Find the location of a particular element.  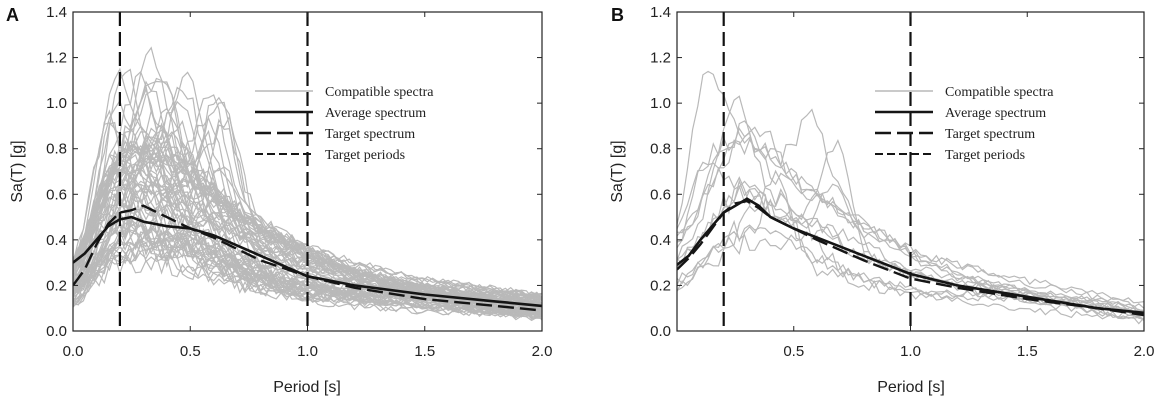

x-tick-label: 0.0 is located at coordinates (73, 351).